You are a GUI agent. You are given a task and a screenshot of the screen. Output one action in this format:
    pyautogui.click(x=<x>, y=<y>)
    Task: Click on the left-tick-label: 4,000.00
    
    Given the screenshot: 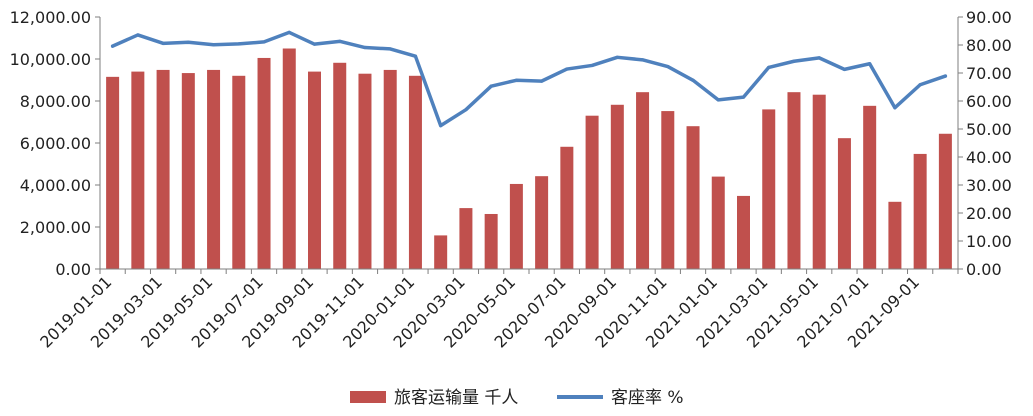 What is the action you would take?
    pyautogui.click(x=55, y=185)
    